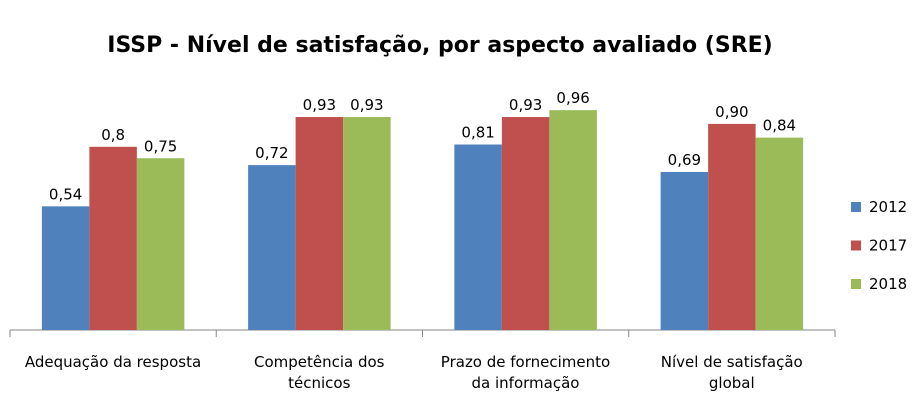 Image resolution: width=917 pixels, height=403 pixels. What do you see at coordinates (731, 372) in the screenshot?
I see `x-tick-label: Nível de satisfação global` at bounding box center [731, 372].